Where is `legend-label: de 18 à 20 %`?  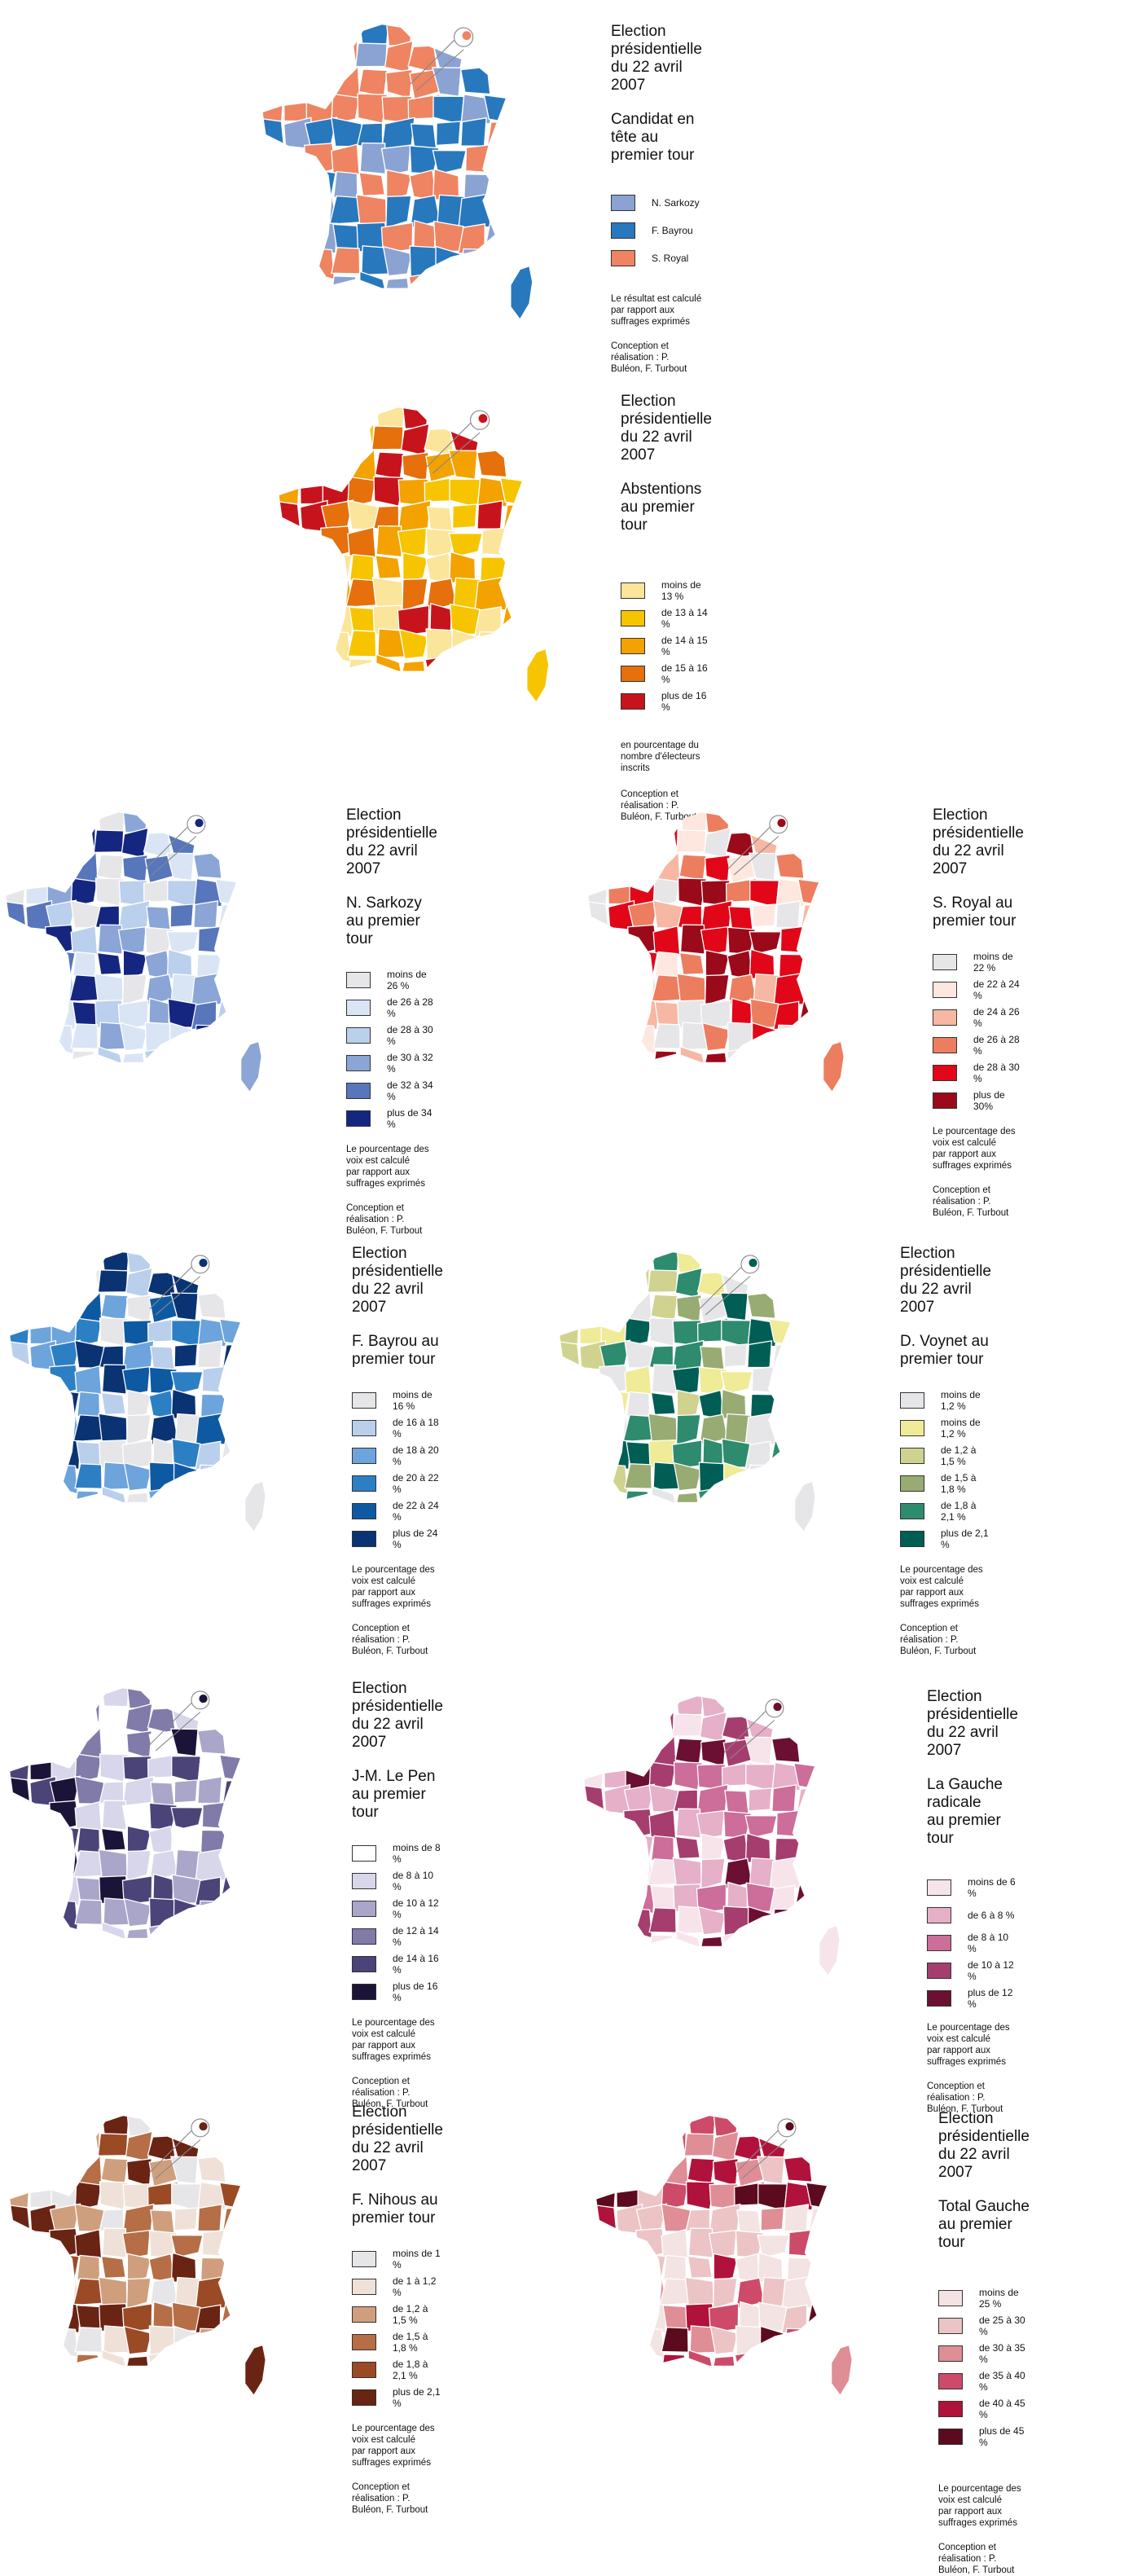 legend-label: de 18 à 20 % is located at coordinates (416, 1455).